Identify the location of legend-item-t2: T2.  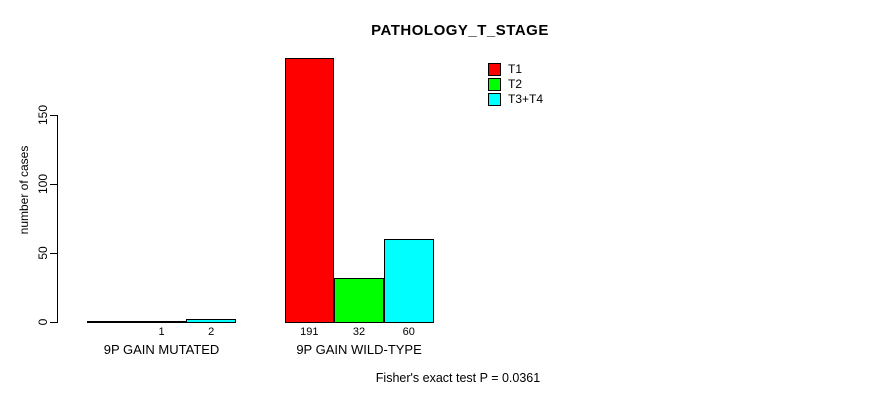
(515, 84).